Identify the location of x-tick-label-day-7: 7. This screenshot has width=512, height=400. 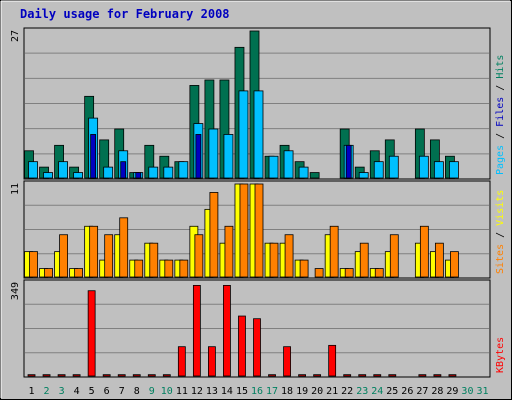
(122, 391).